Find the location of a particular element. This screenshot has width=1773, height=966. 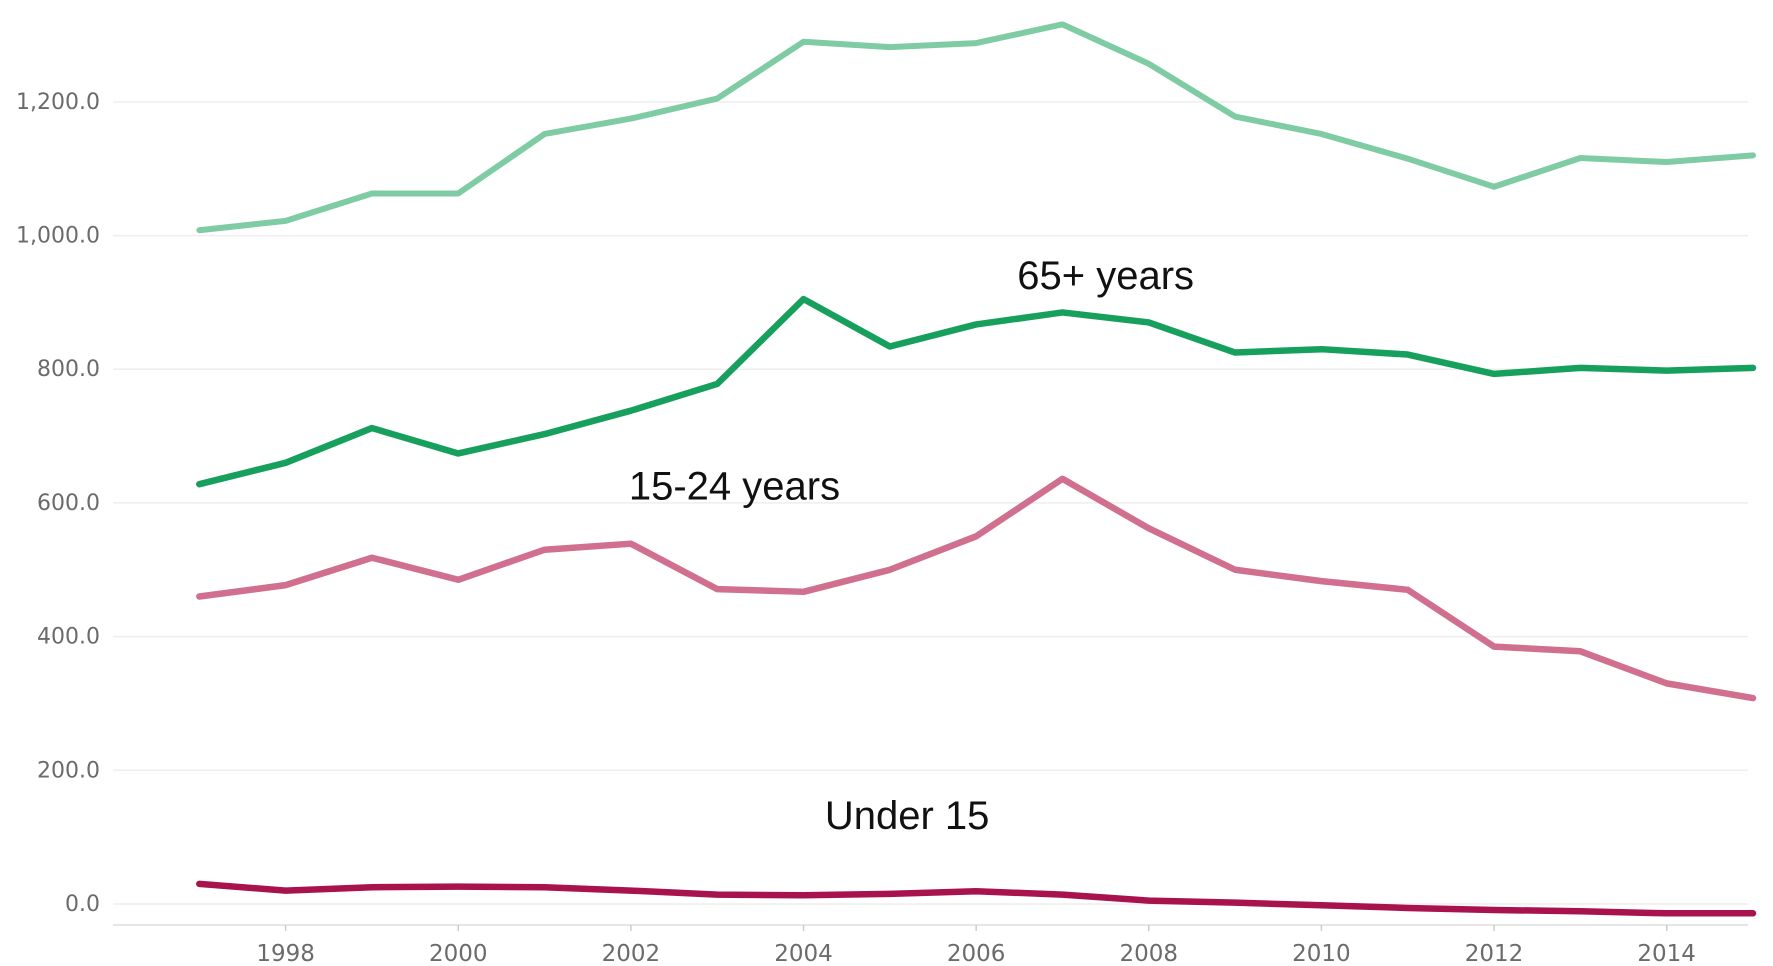

y-tick-label: 0.0 is located at coordinates (82, 904).